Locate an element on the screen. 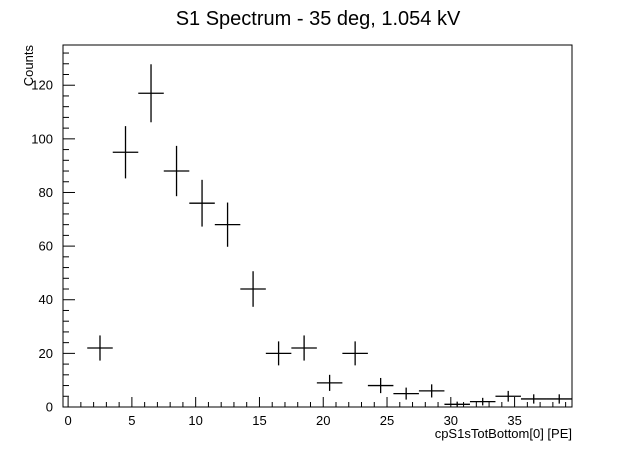 This screenshot has width=636, height=453. x-tick-label: 15 is located at coordinates (259, 420).